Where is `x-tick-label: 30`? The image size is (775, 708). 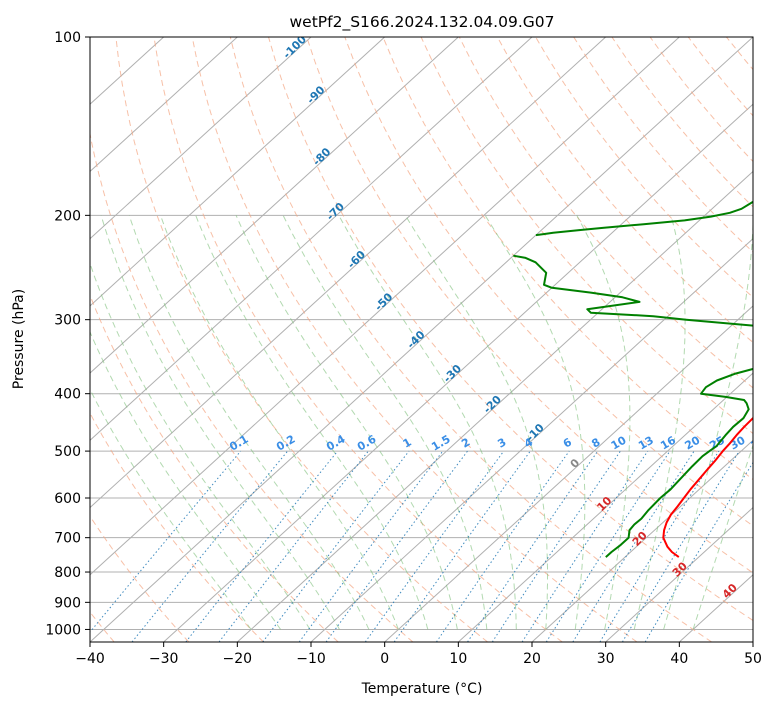 x-tick-label: 30 is located at coordinates (606, 659).